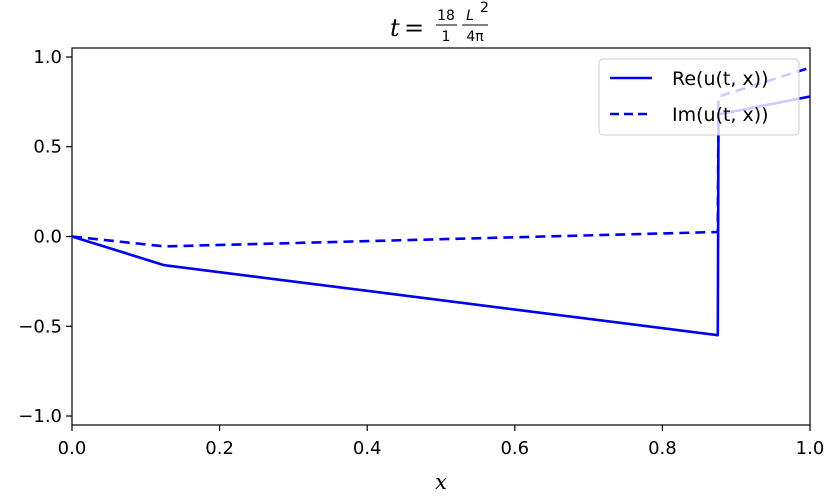 The width and height of the screenshot is (830, 498). Describe the element at coordinates (219, 448) in the screenshot. I see `x-tick-label: 0.2` at that location.